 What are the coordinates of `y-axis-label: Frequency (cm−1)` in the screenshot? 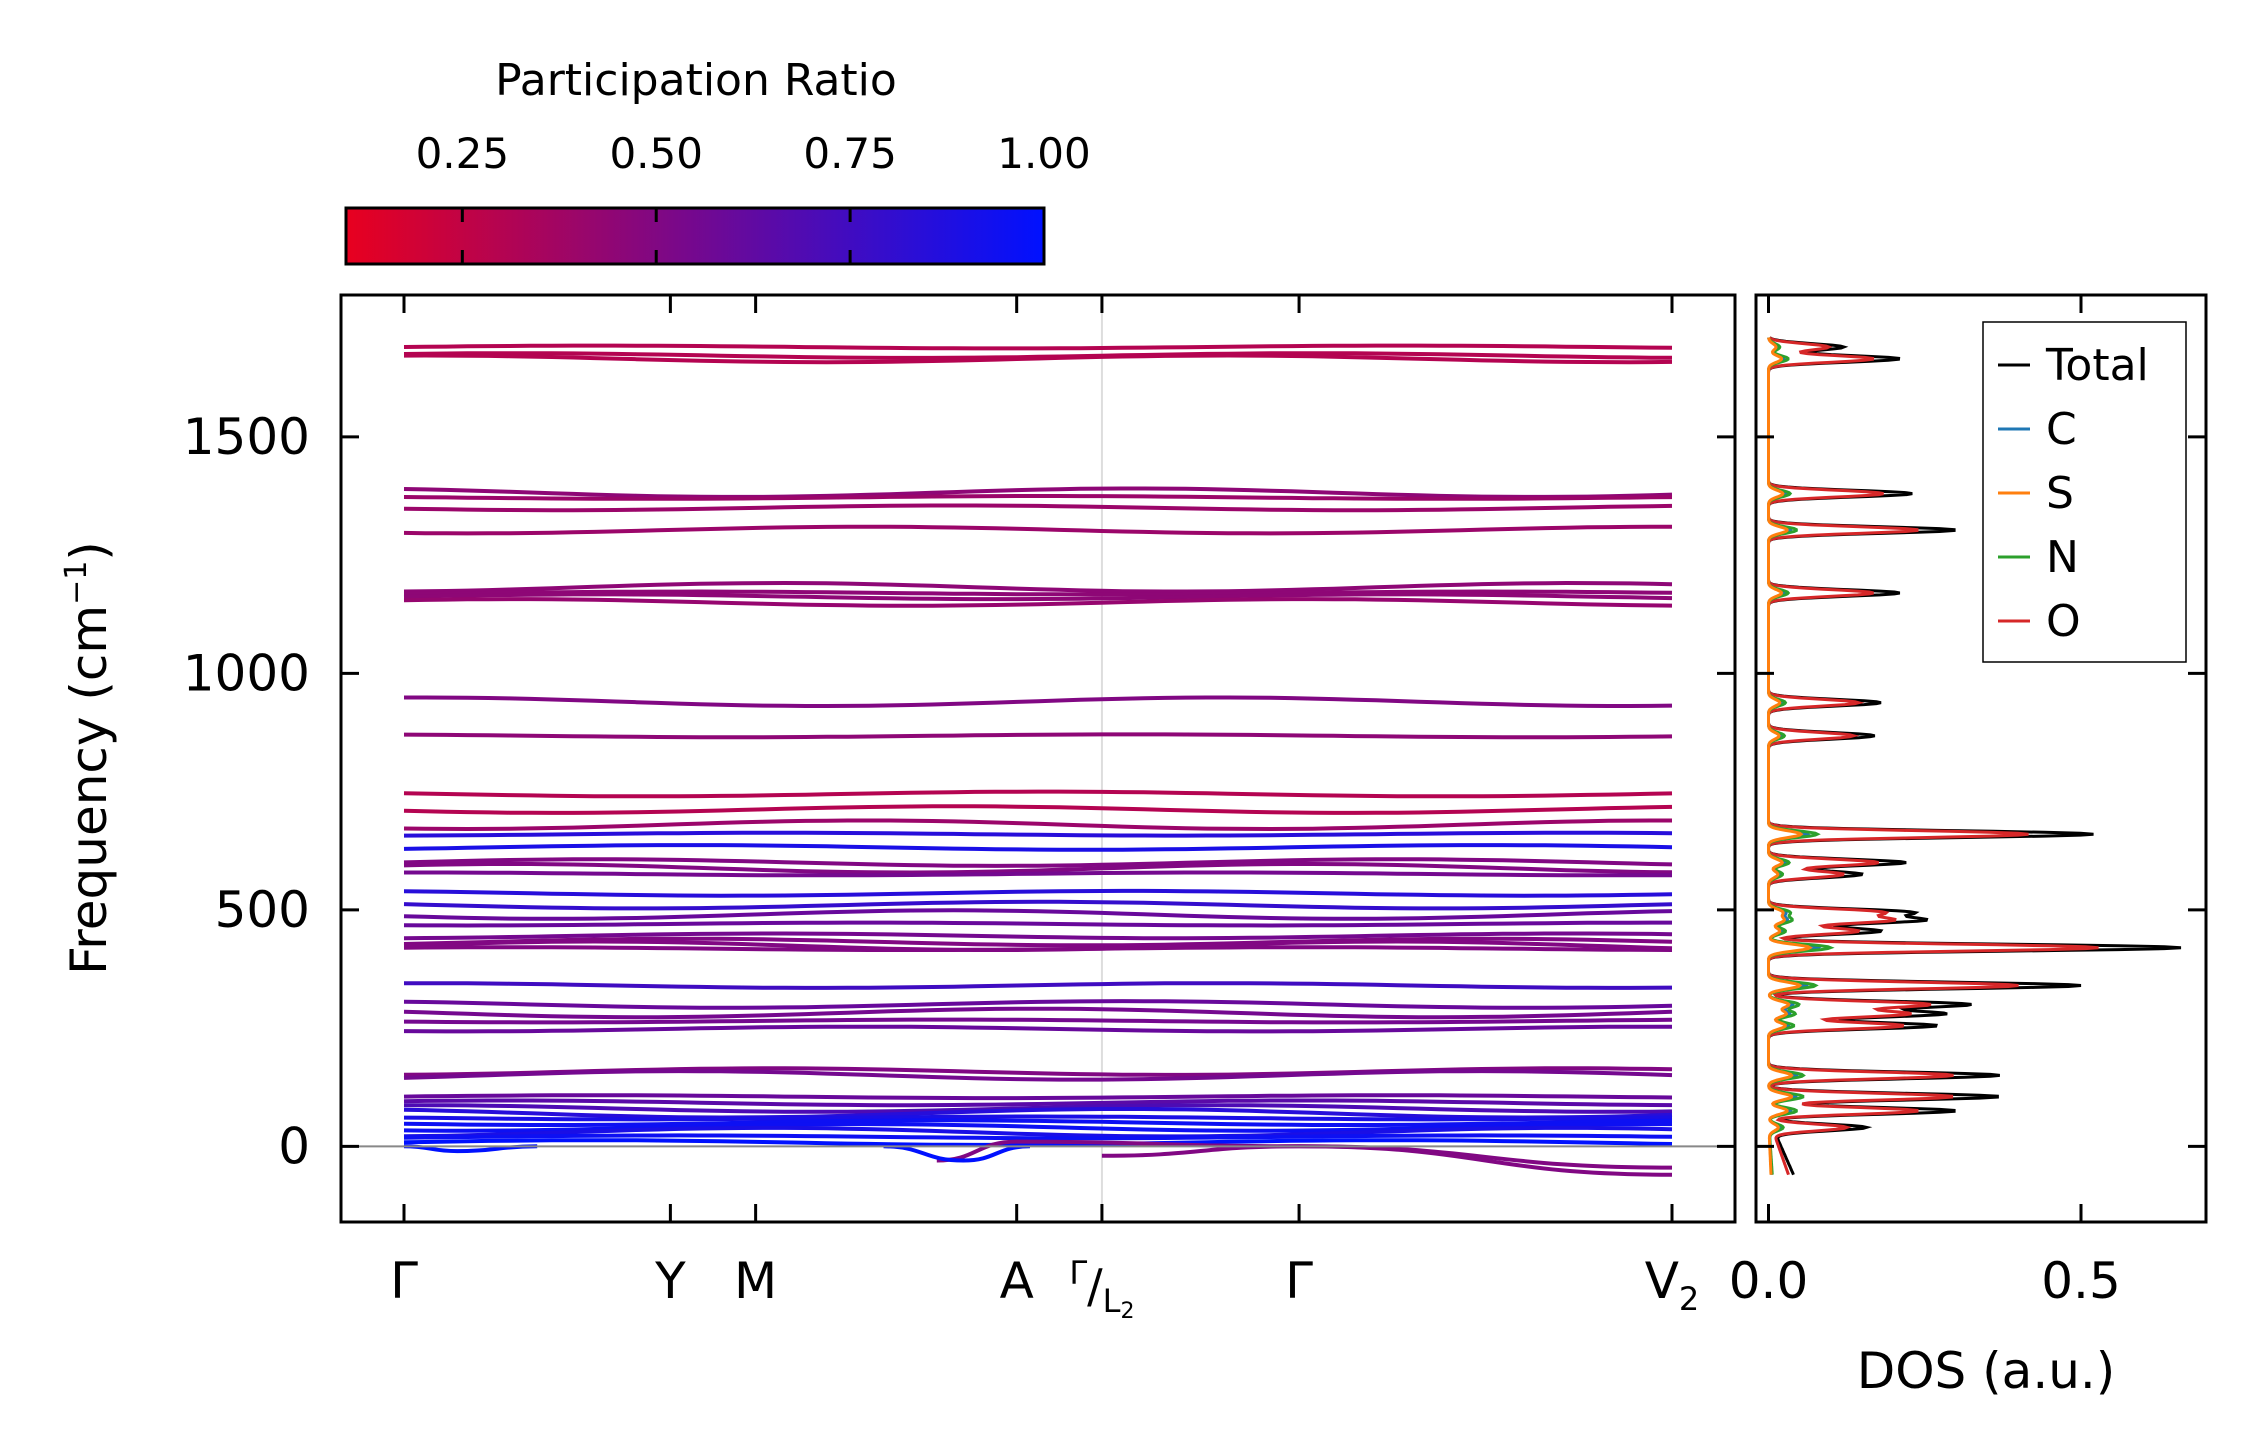 It's located at (88, 758).